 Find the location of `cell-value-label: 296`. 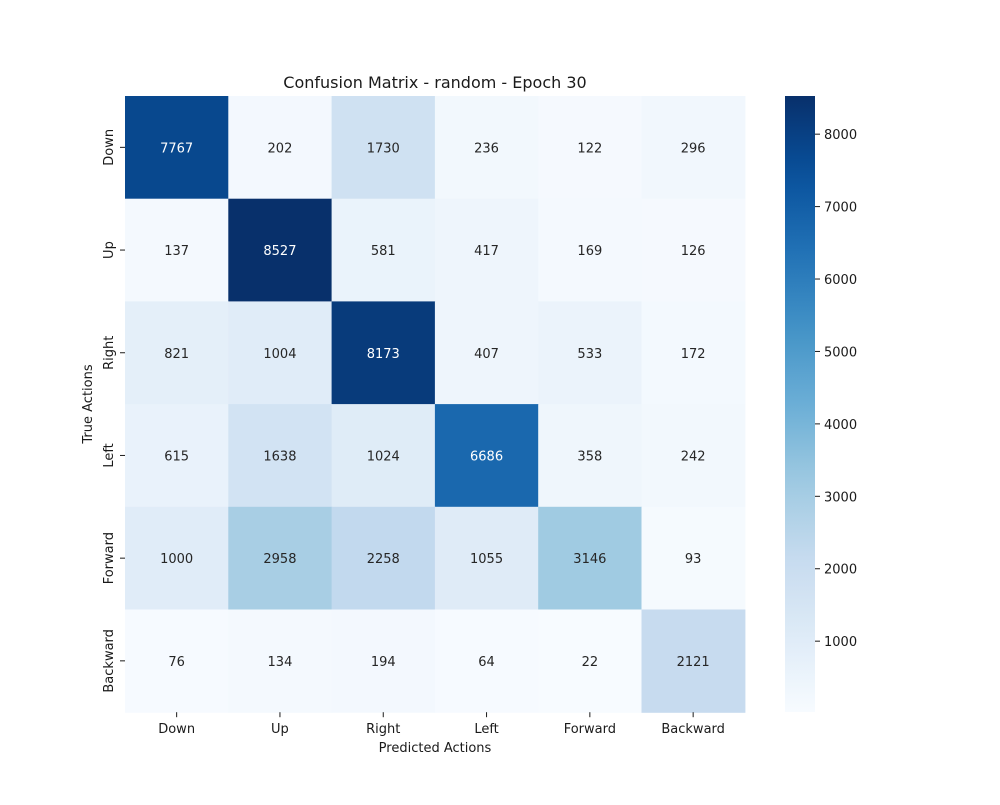

cell-value-label: 296 is located at coordinates (693, 148).